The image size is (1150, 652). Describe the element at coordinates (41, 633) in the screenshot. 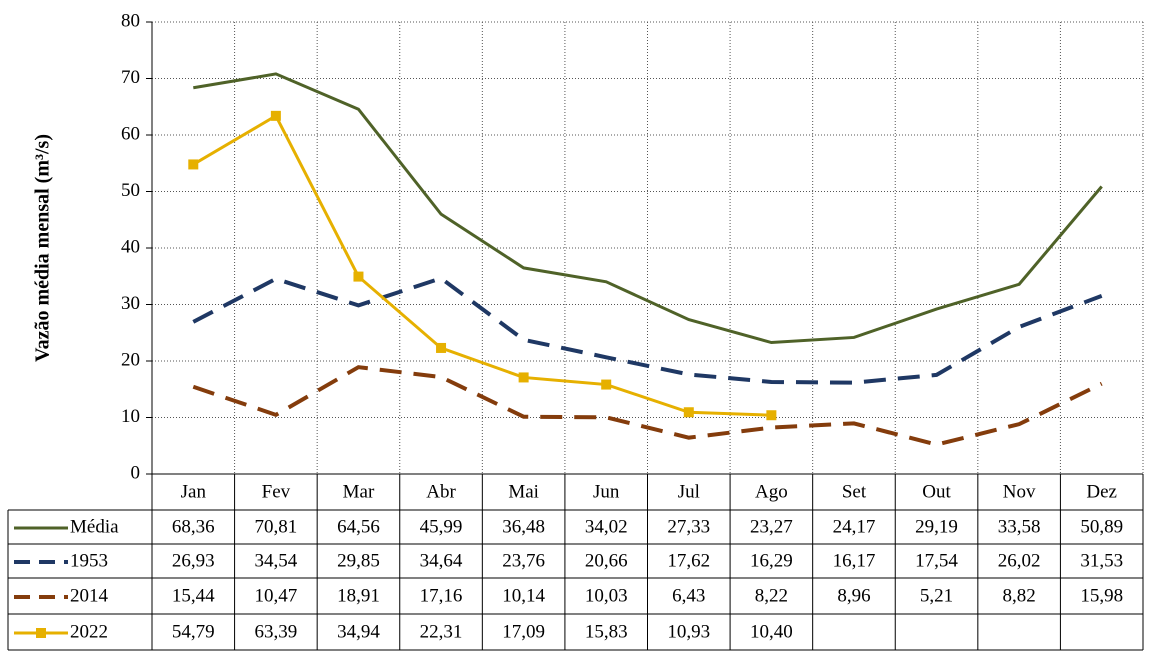

I see `legend-marker` at that location.